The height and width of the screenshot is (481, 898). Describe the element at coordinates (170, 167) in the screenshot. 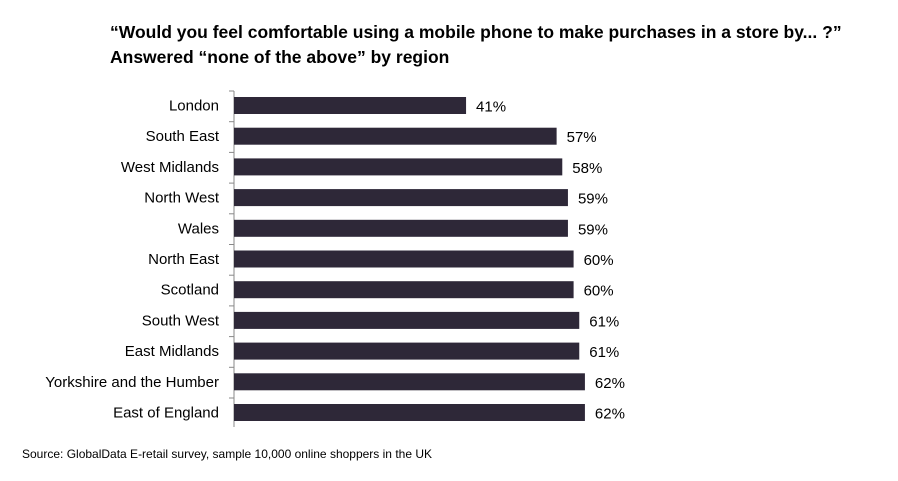

I see `category-label: West Midlands` at that location.